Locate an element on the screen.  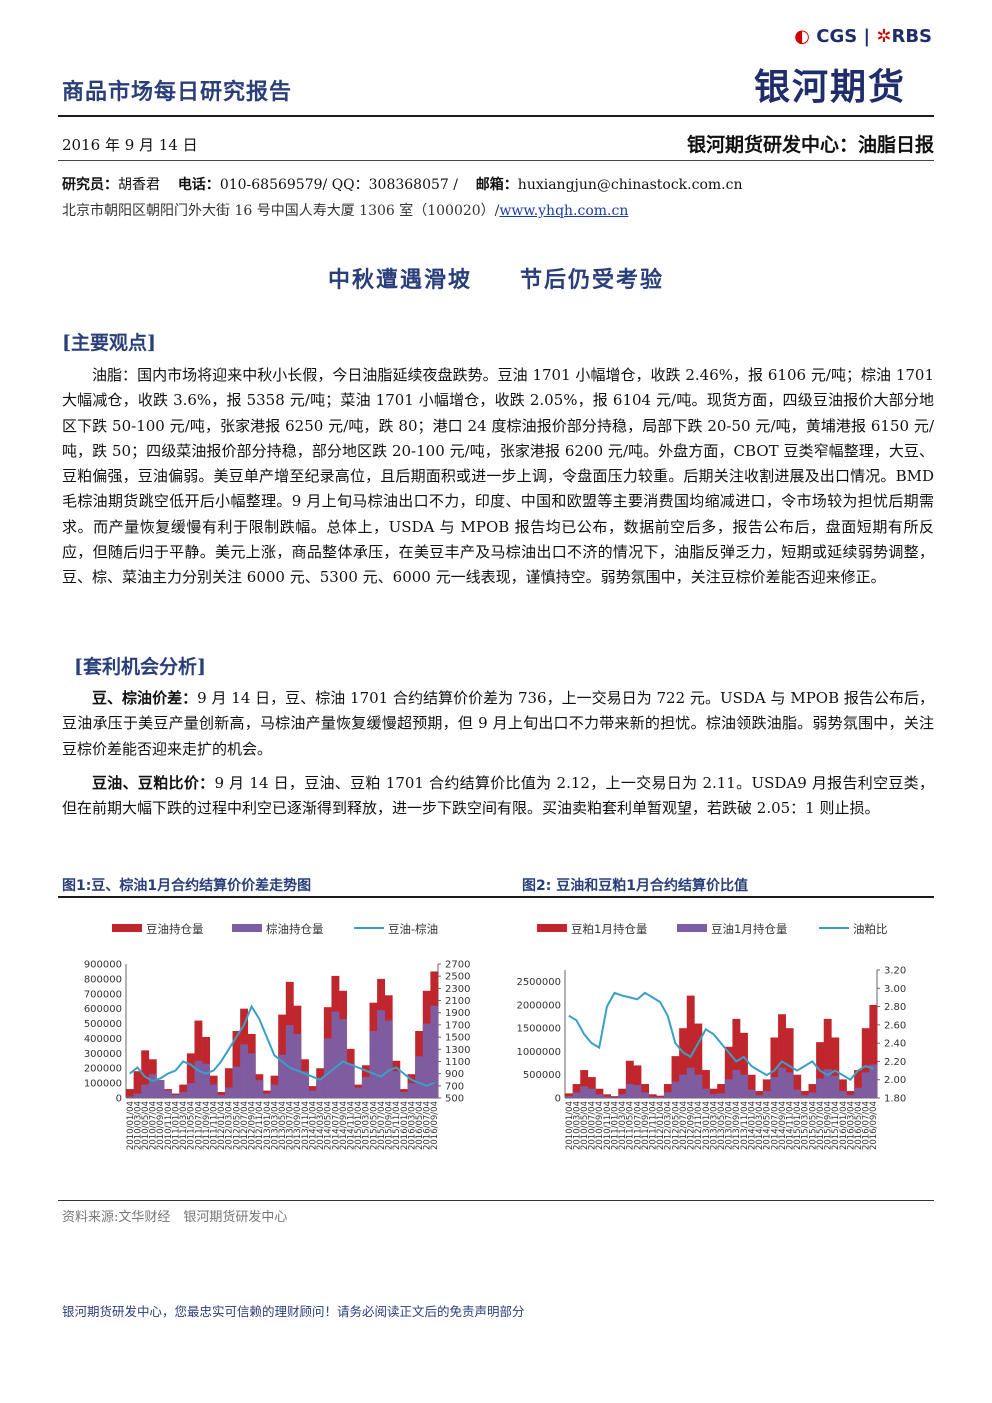
logo-cgs-rbs: ◐ CGS | ✲RBS is located at coordinates (863, 36).